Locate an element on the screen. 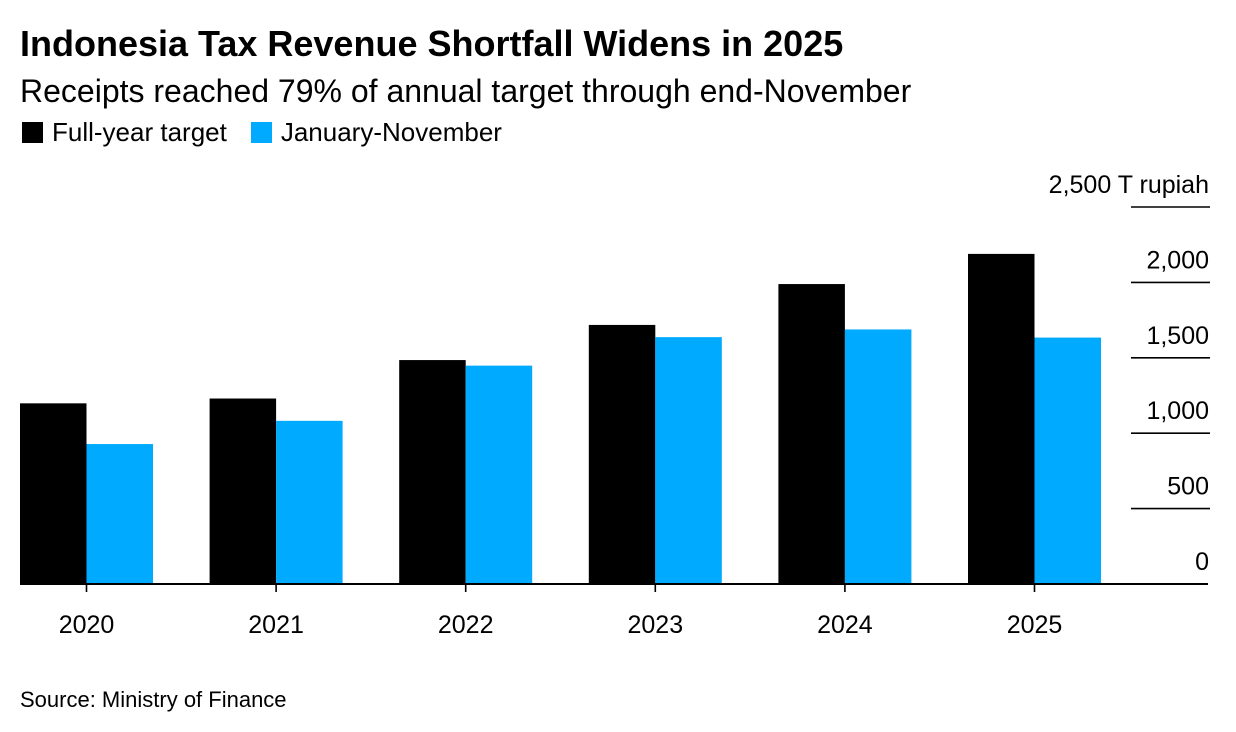 The image size is (1236, 732). legend-swatch-target is located at coordinates (32, 132).